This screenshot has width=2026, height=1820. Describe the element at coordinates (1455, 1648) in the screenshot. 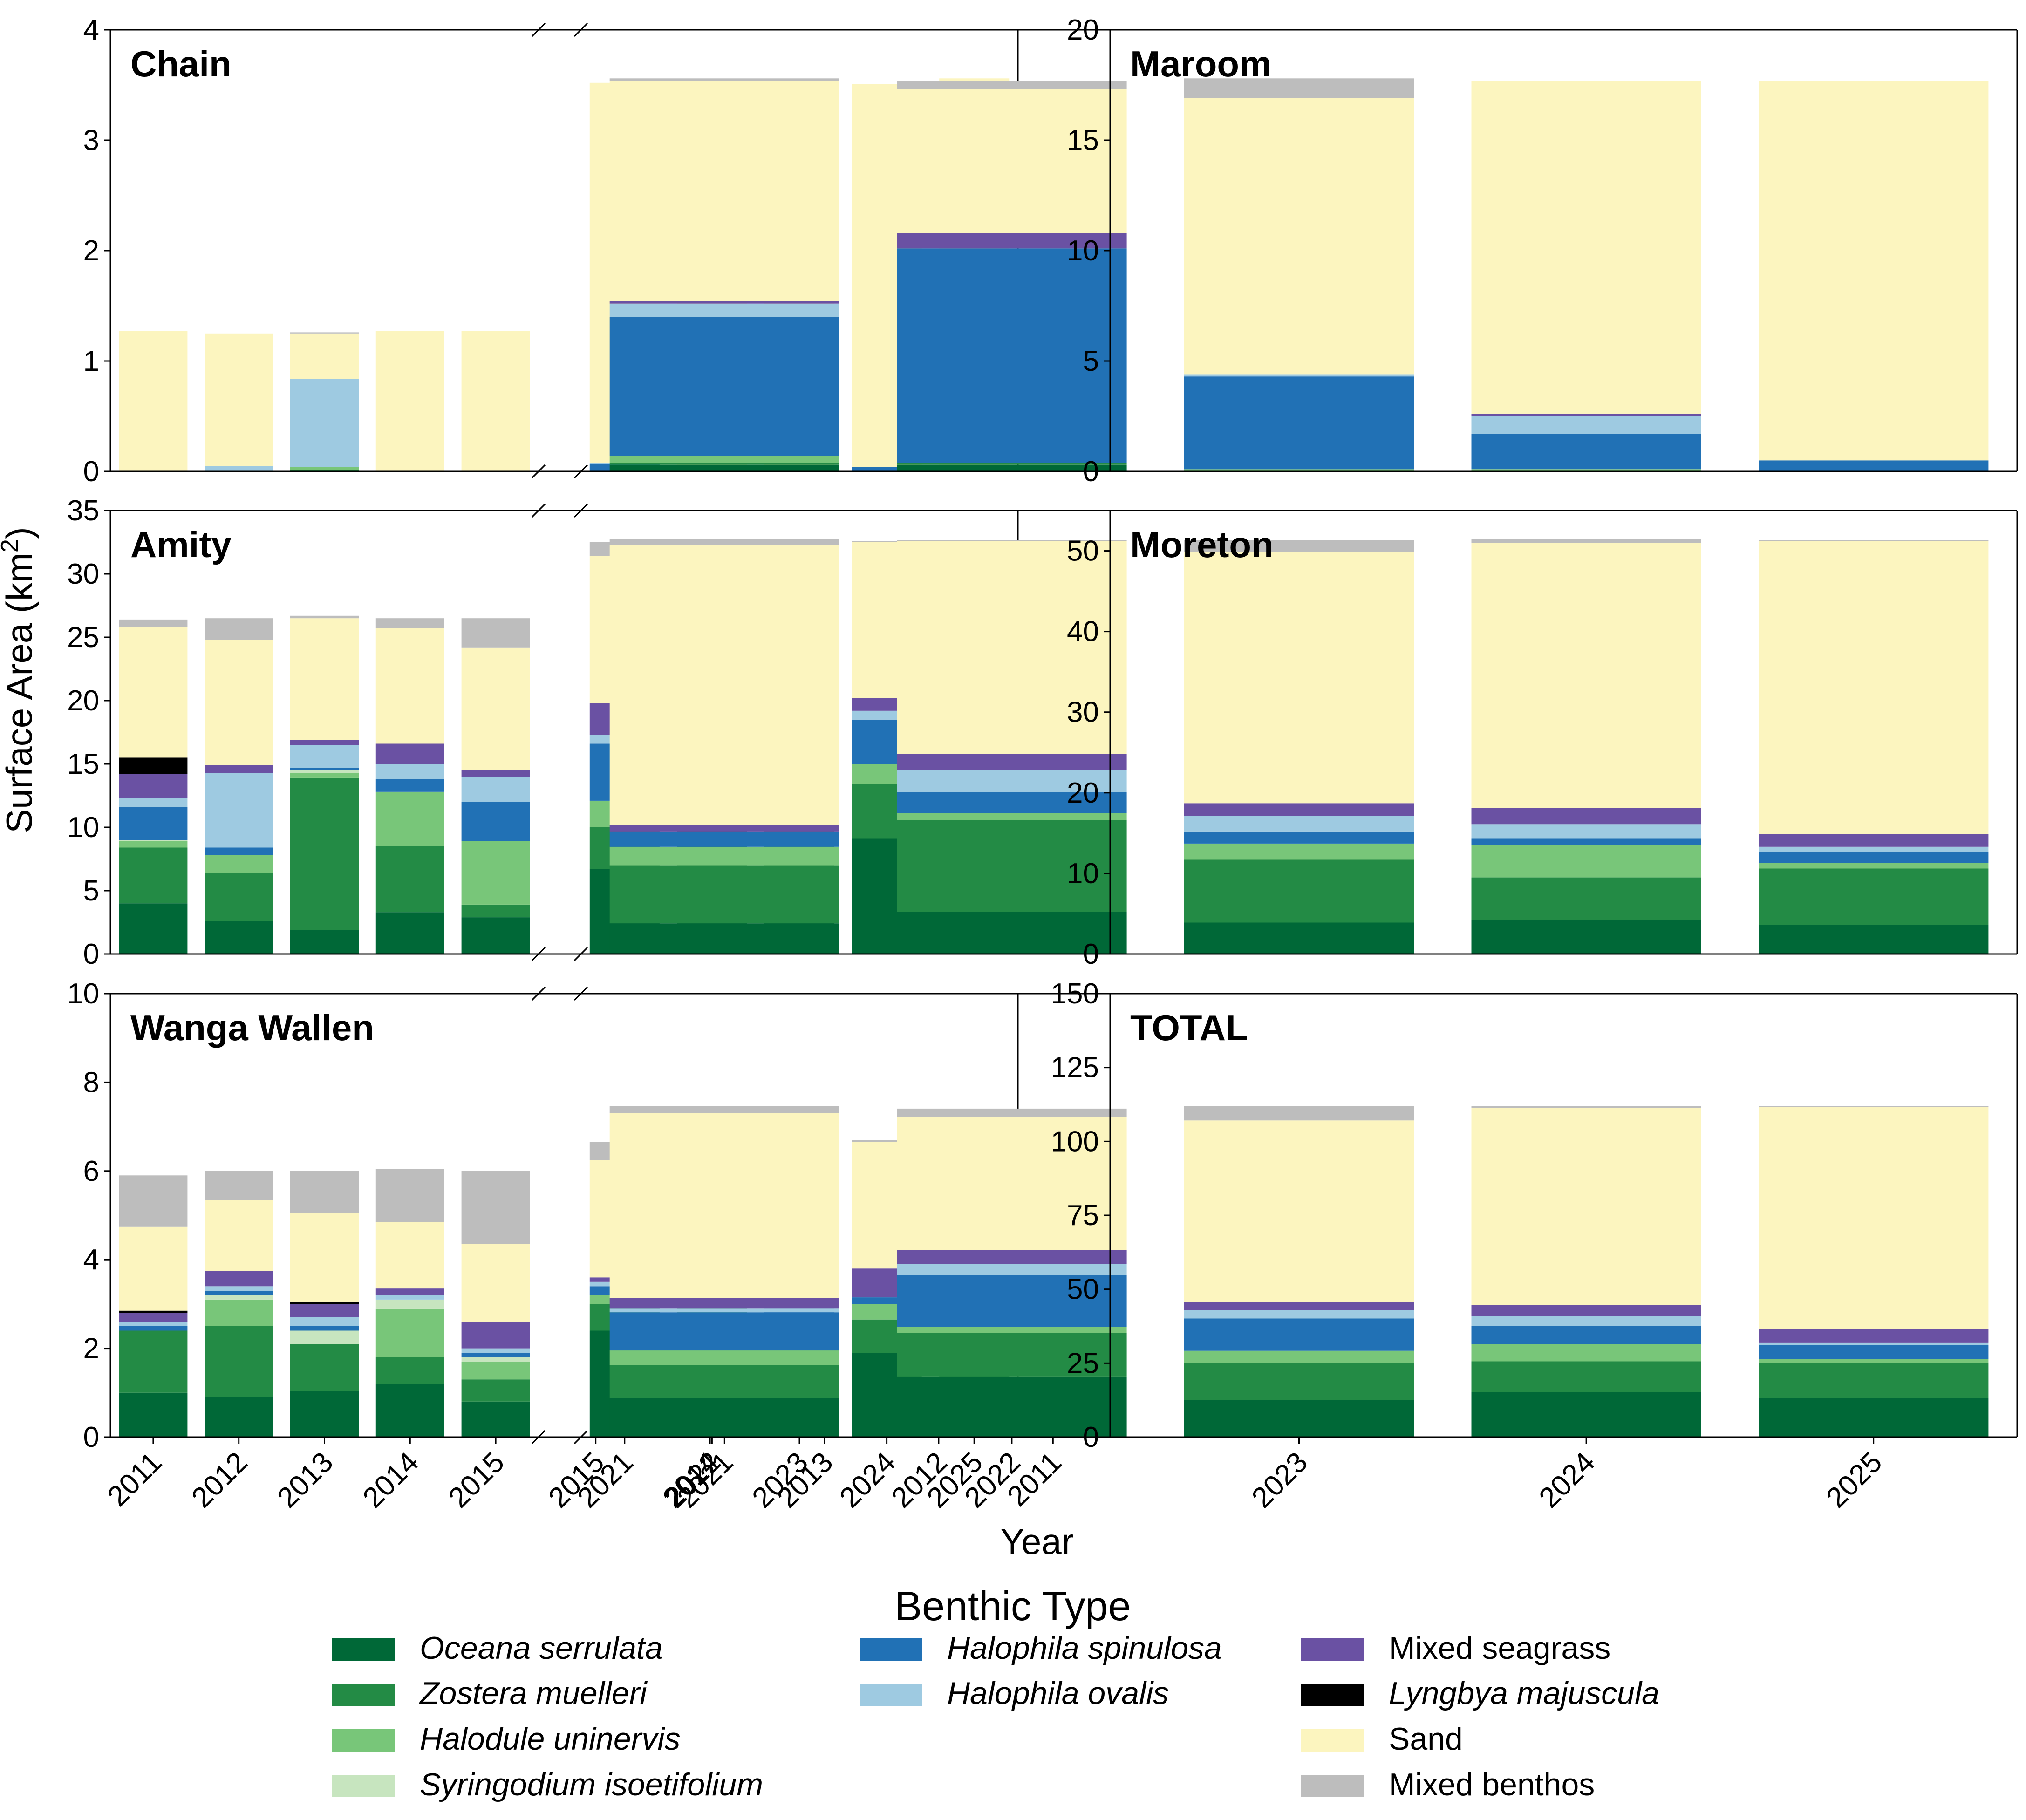

I see `legend-item-mixed-seagrass: Mixed seagrass` at that location.